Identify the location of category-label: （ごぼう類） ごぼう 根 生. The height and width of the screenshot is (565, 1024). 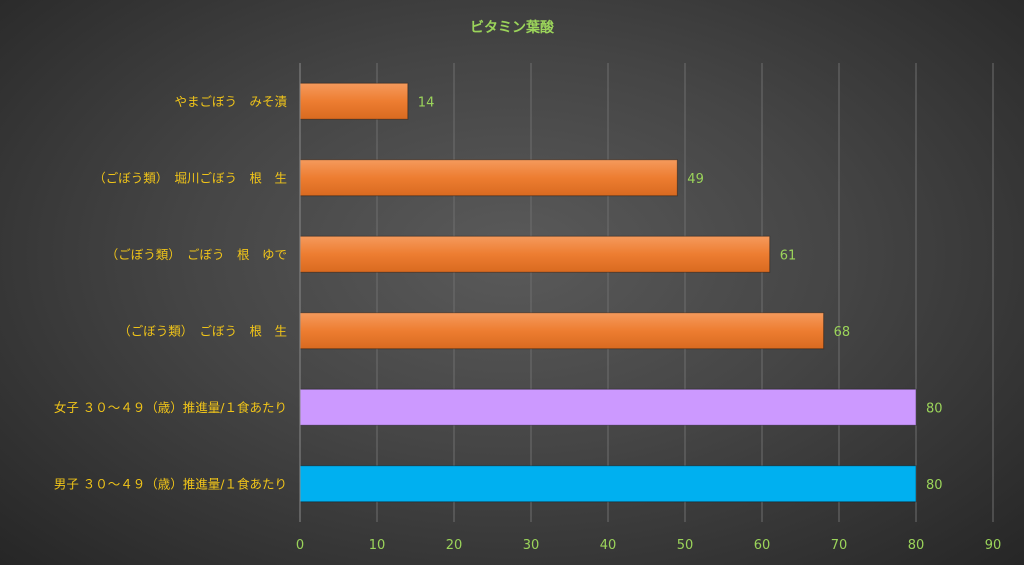
(202, 330).